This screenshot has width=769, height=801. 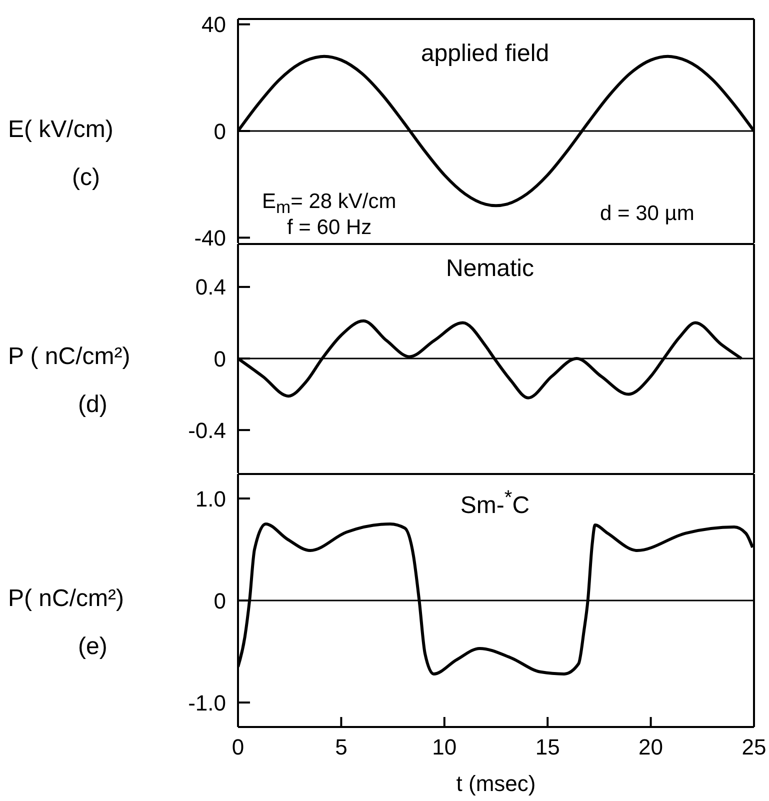 I want to click on text: (c), so click(x=86, y=178).